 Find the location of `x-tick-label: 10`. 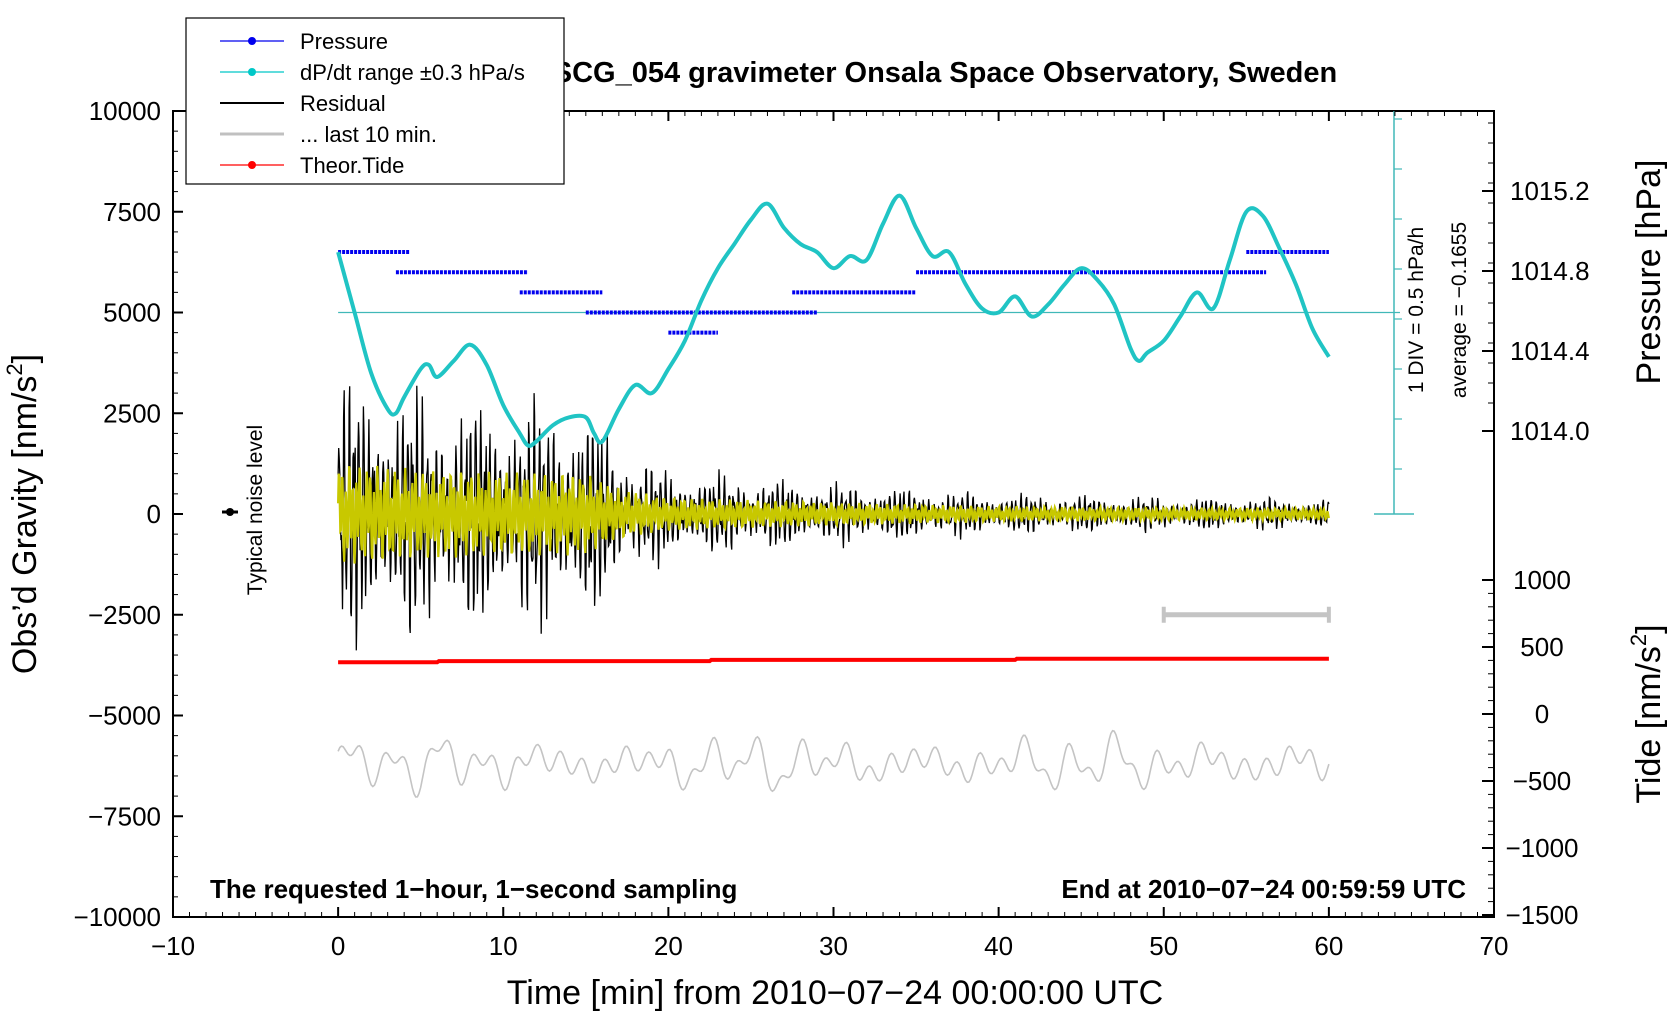

x-tick-label: 10 is located at coordinates (503, 946).